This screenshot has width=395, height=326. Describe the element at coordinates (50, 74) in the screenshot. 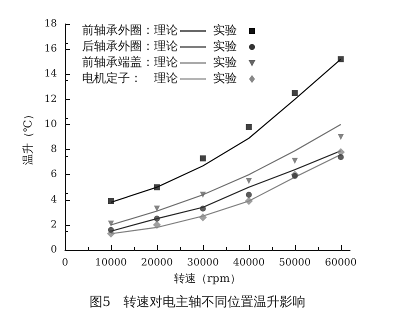

I see `y-tick-label: 14` at that location.